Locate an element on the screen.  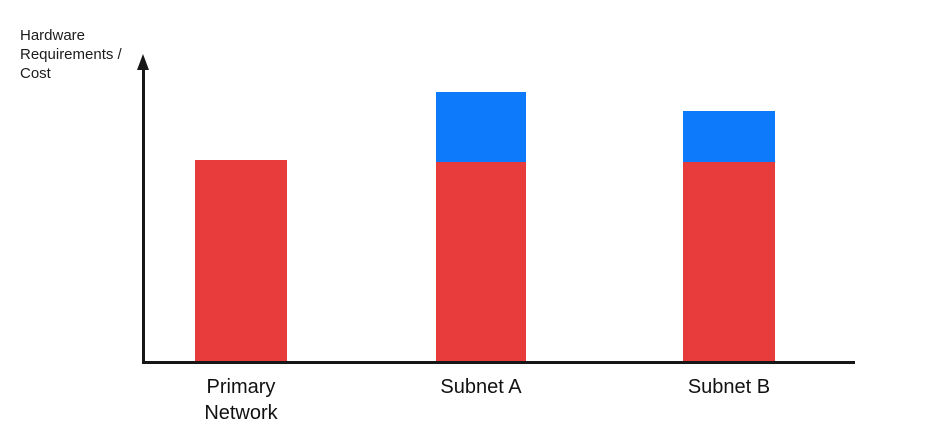
category-label-subnet-b: Subnet B is located at coordinates (729, 387).